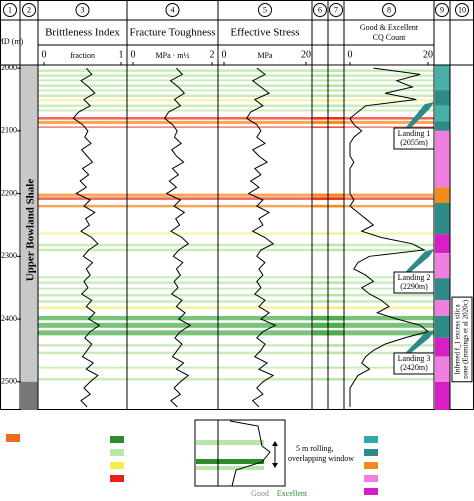 The width and height of the screenshot is (474, 501). Describe the element at coordinates (458, 338) in the screenshot. I see `silica-zone-label: Inferred f_1 excess silica` at that location.